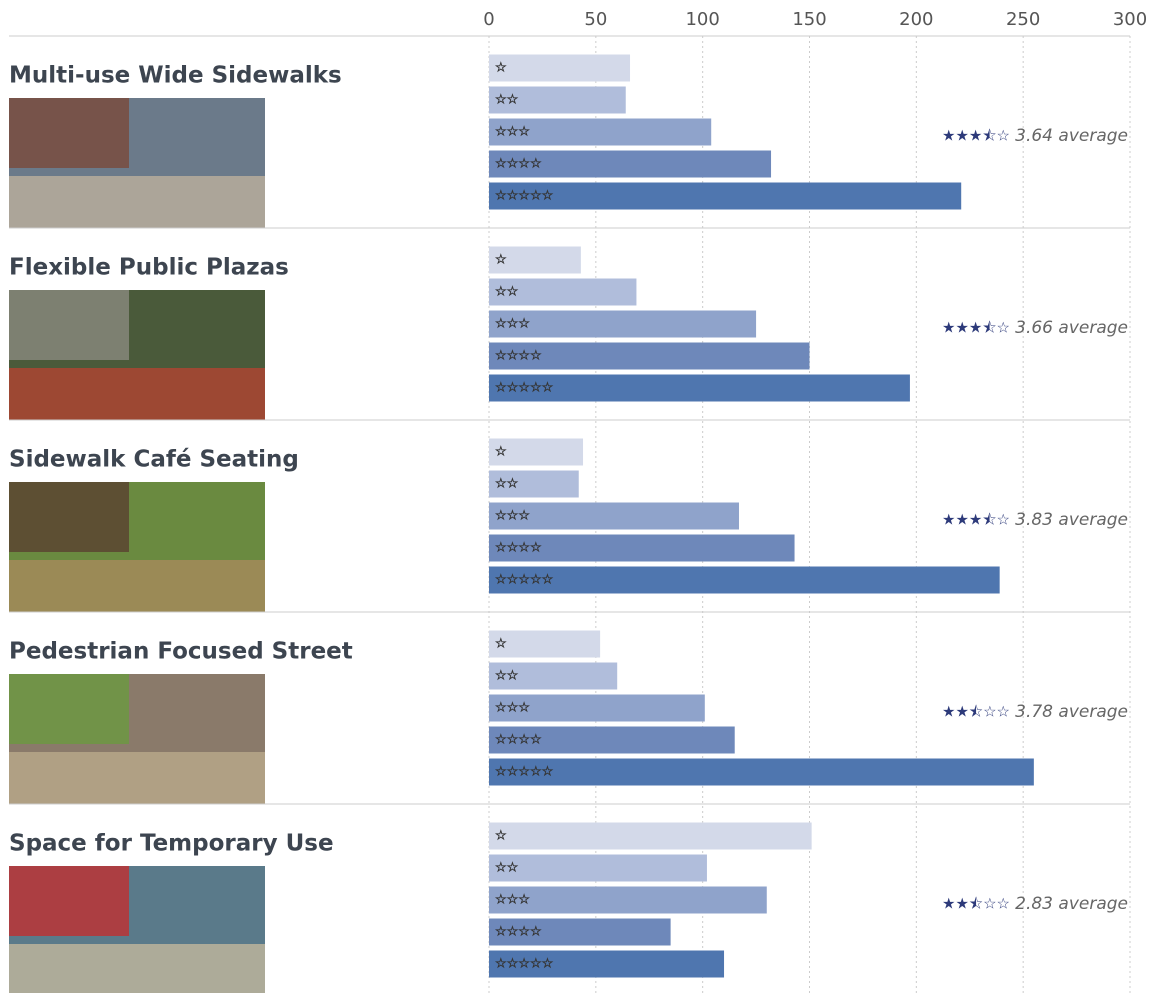 The width and height of the screenshot is (1163, 993). What do you see at coordinates (181, 652) in the screenshot?
I see `category-label: Pedestrian Focused Street` at bounding box center [181, 652].